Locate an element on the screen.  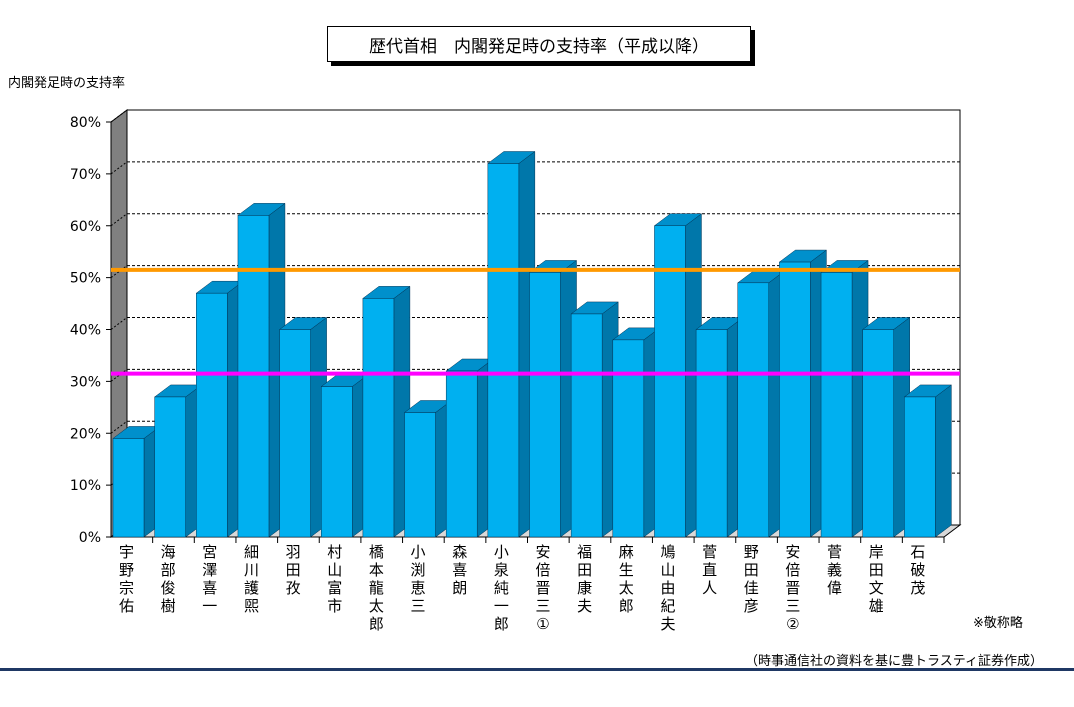
y-tick-label: 80% is located at coordinates (85, 123).